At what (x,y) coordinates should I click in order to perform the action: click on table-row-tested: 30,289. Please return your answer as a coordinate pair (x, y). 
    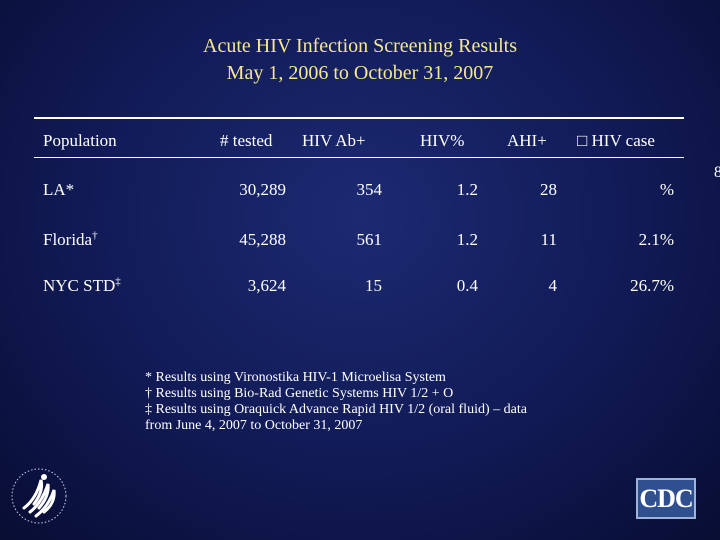
    Looking at the image, I should click on (262, 189).